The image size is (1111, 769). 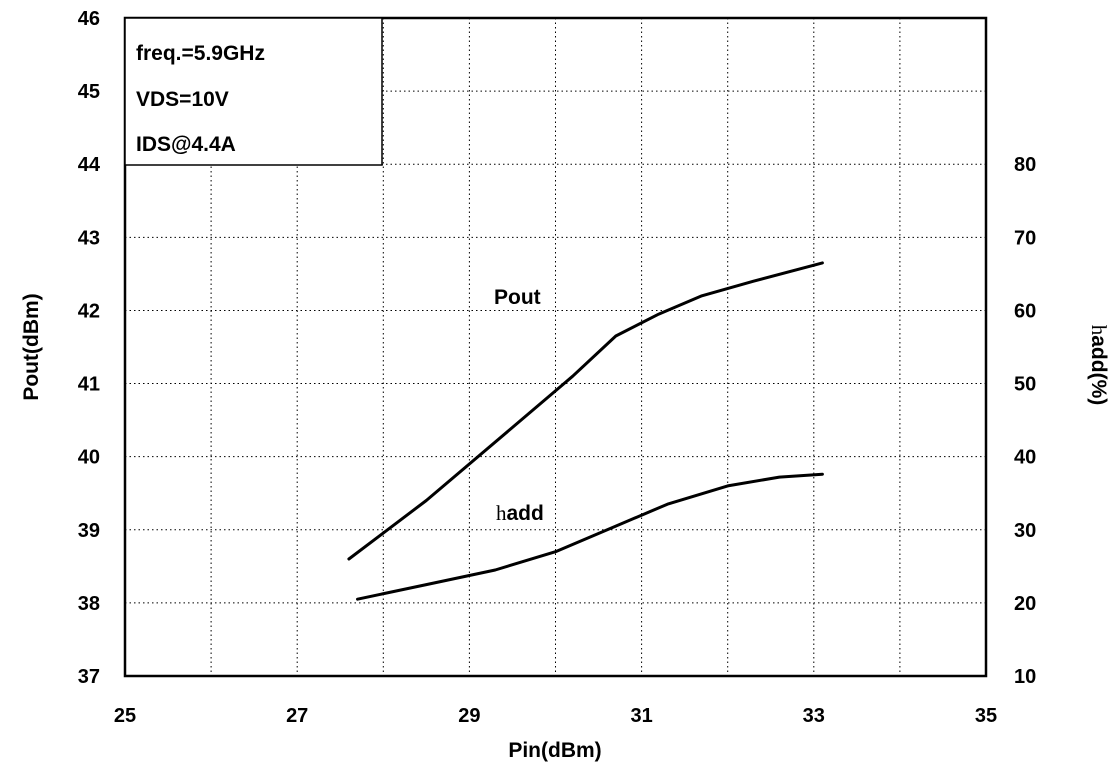 What do you see at coordinates (525, 513) in the screenshot?
I see `series-label-hadd-text: add` at bounding box center [525, 513].